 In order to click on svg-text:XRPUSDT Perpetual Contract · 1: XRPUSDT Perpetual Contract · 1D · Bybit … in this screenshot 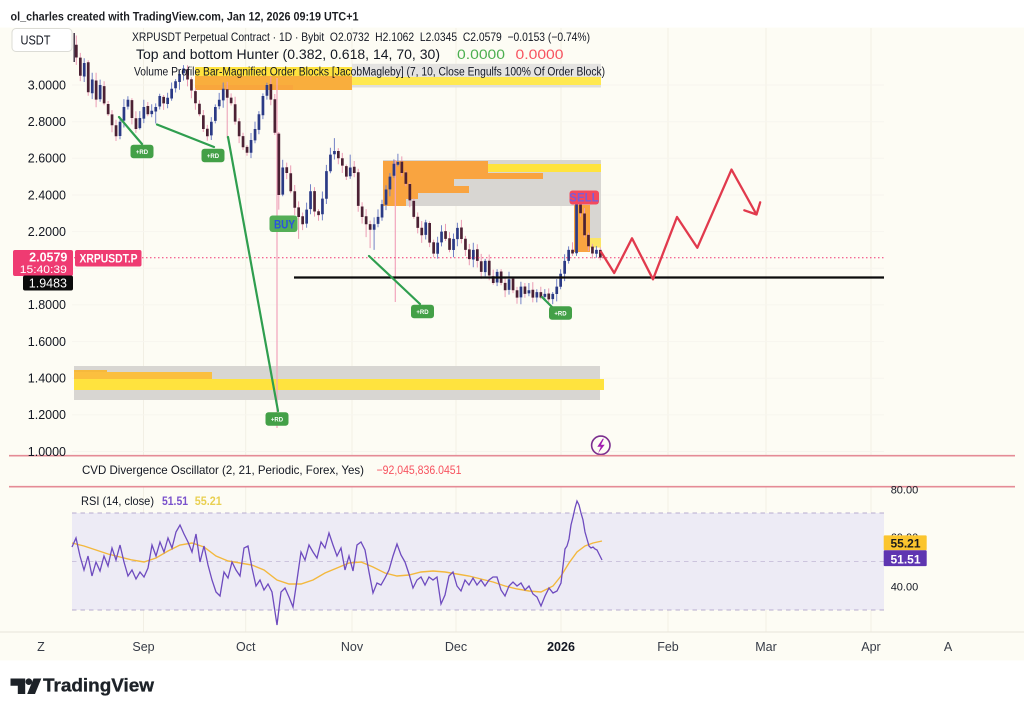, I will do `click(361, 37)`.